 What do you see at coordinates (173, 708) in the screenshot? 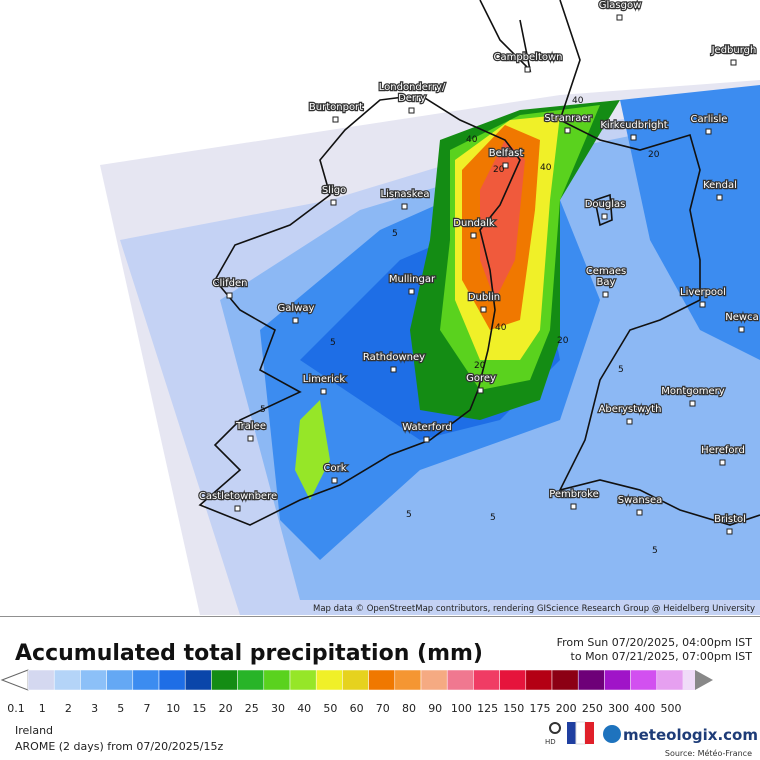
I see `legend-tick-label: 10` at bounding box center [173, 708].